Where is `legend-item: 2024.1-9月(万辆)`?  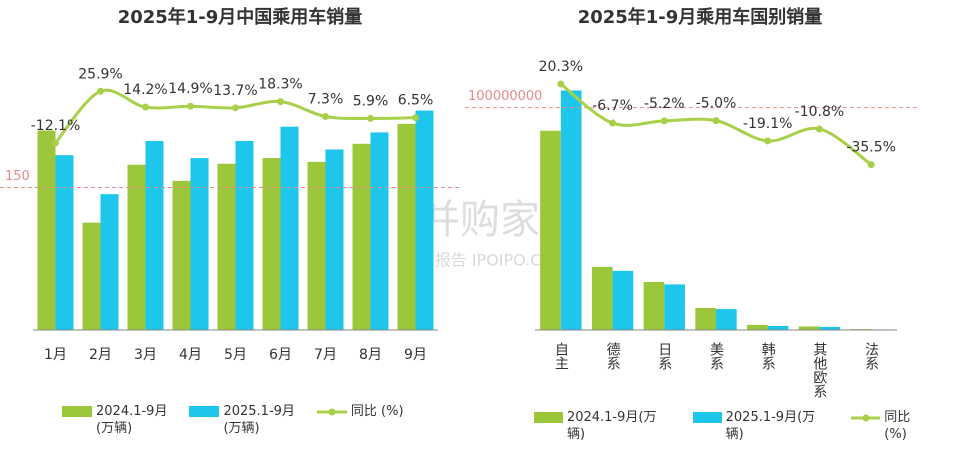
legend-item: 2024.1-9月(万辆) is located at coordinates (602, 426).